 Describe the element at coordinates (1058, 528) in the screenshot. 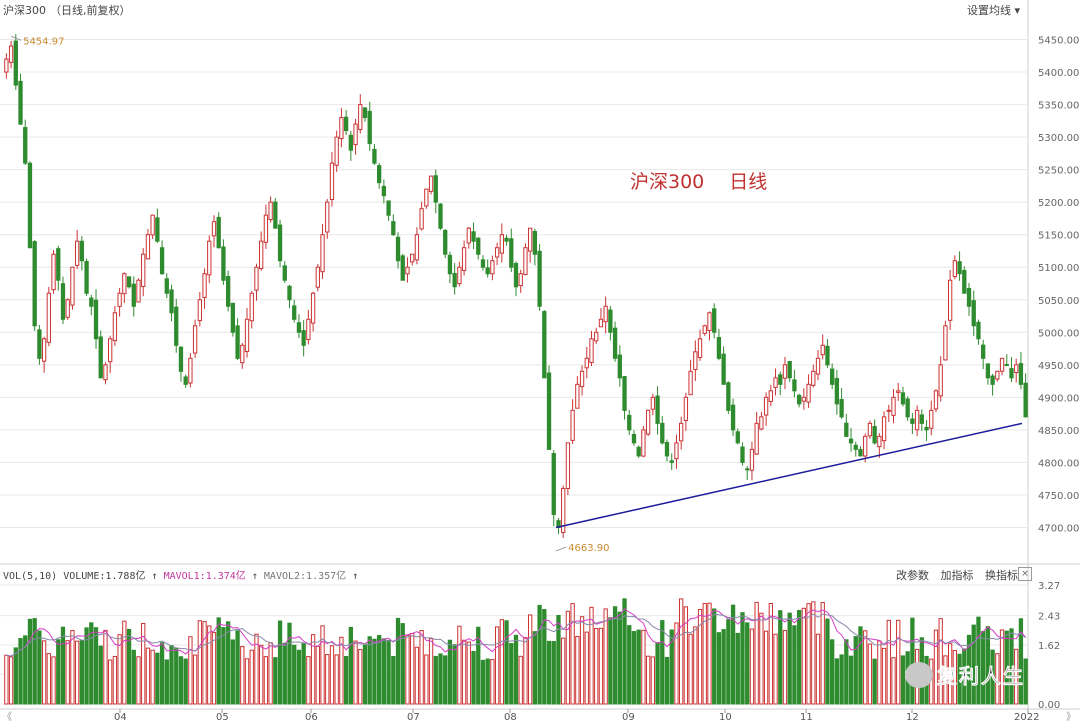

I see `y-tick-label: 4700.00` at that location.